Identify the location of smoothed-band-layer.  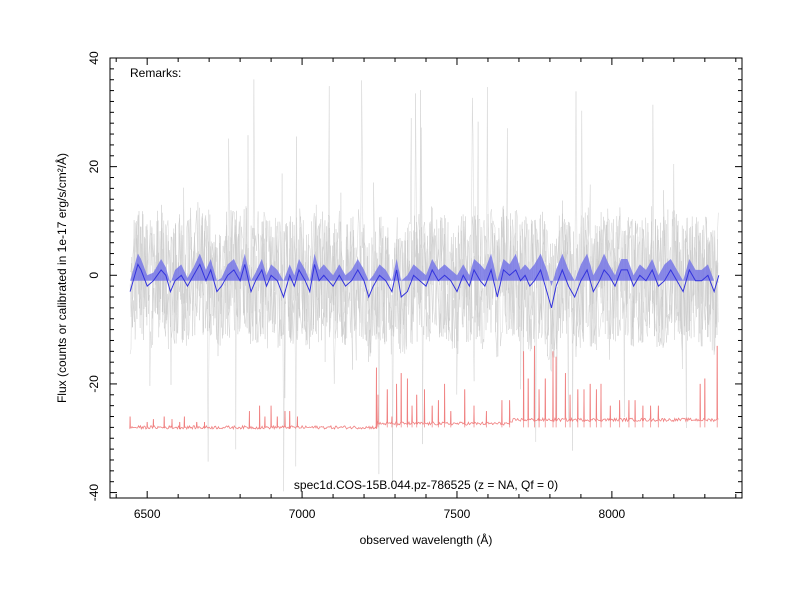
(422, 270).